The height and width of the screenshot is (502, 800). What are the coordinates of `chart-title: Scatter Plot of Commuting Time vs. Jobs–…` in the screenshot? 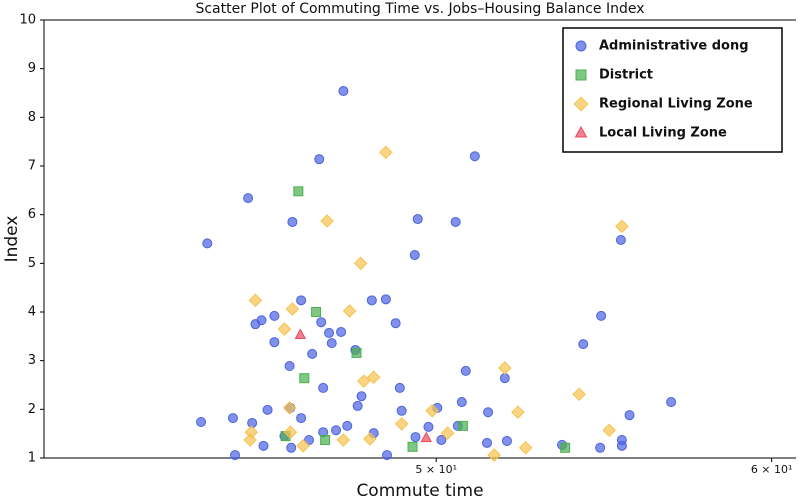 It's located at (419, 9).